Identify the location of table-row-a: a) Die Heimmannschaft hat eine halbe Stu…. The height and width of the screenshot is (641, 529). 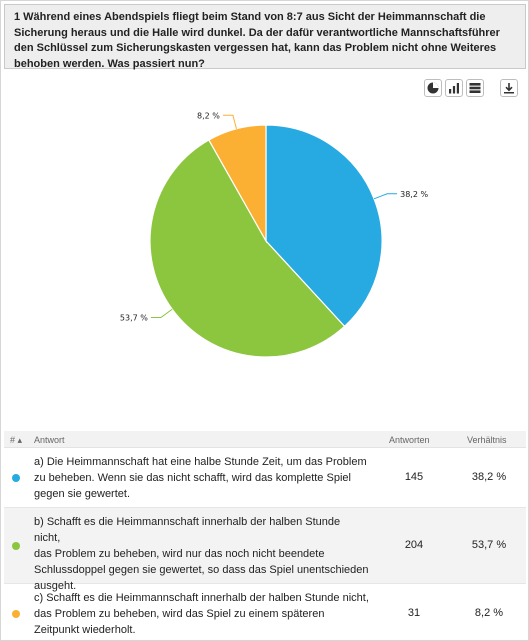
(265, 478).